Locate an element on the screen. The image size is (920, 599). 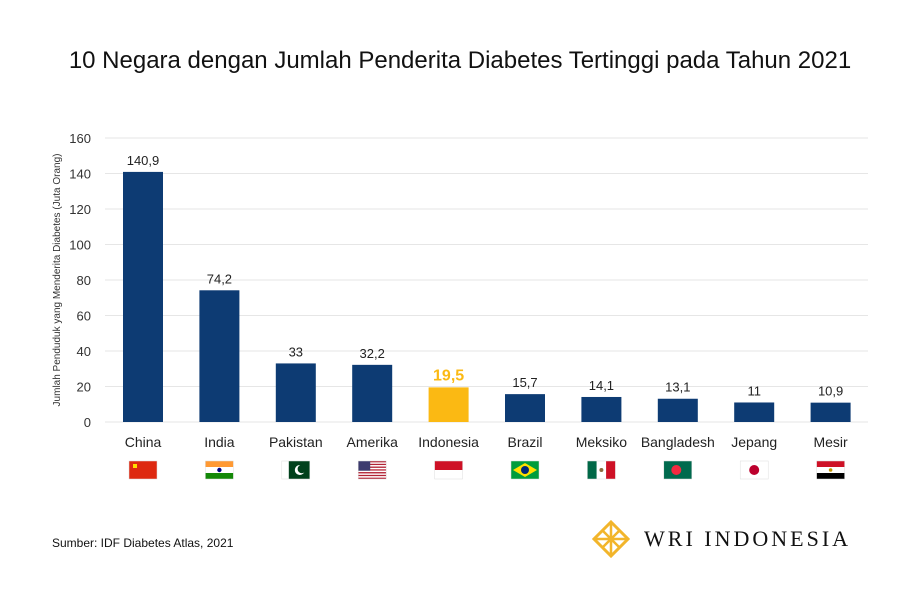
china-flag-icon is located at coordinates (143, 470).